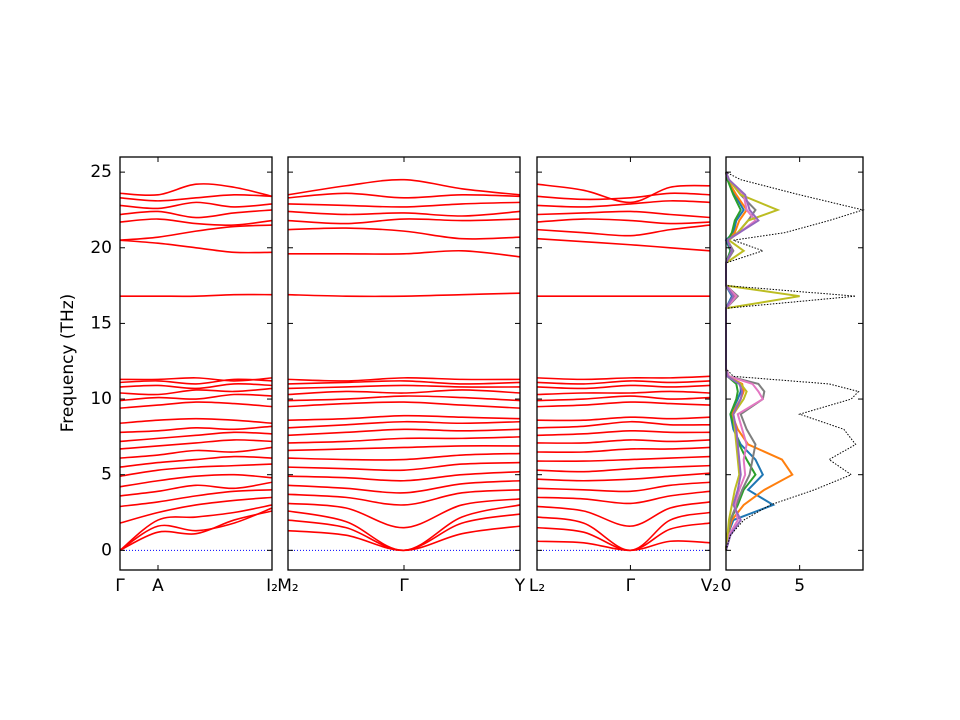 Image resolution: width=960 pixels, height=720 pixels. I want to click on x-tick-label: I₂, so click(272, 586).